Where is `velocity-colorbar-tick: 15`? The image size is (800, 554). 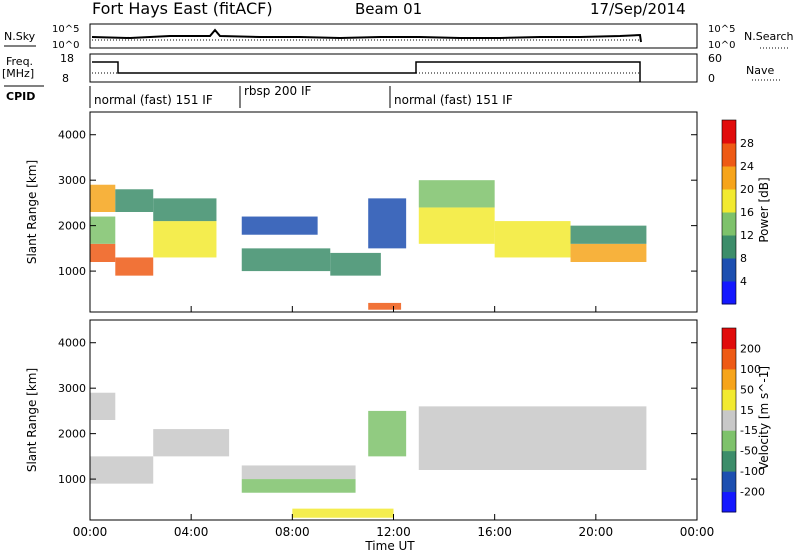
velocity-colorbar-tick: 15 is located at coordinates (747, 410).